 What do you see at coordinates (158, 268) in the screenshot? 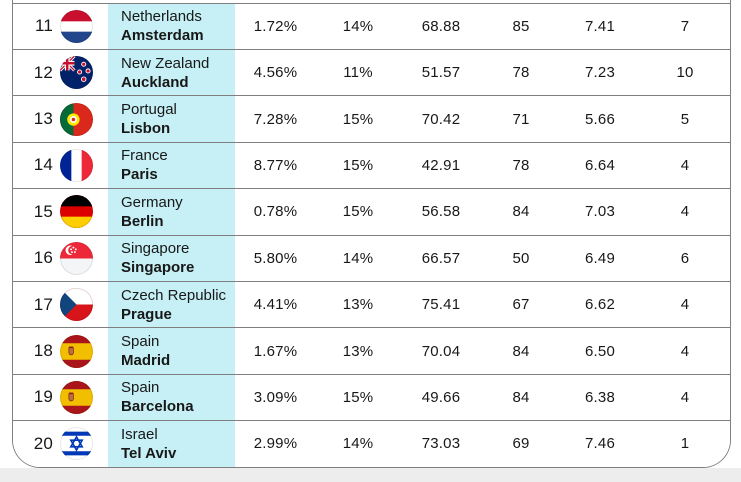
I see `city-label: Singapore` at bounding box center [158, 268].